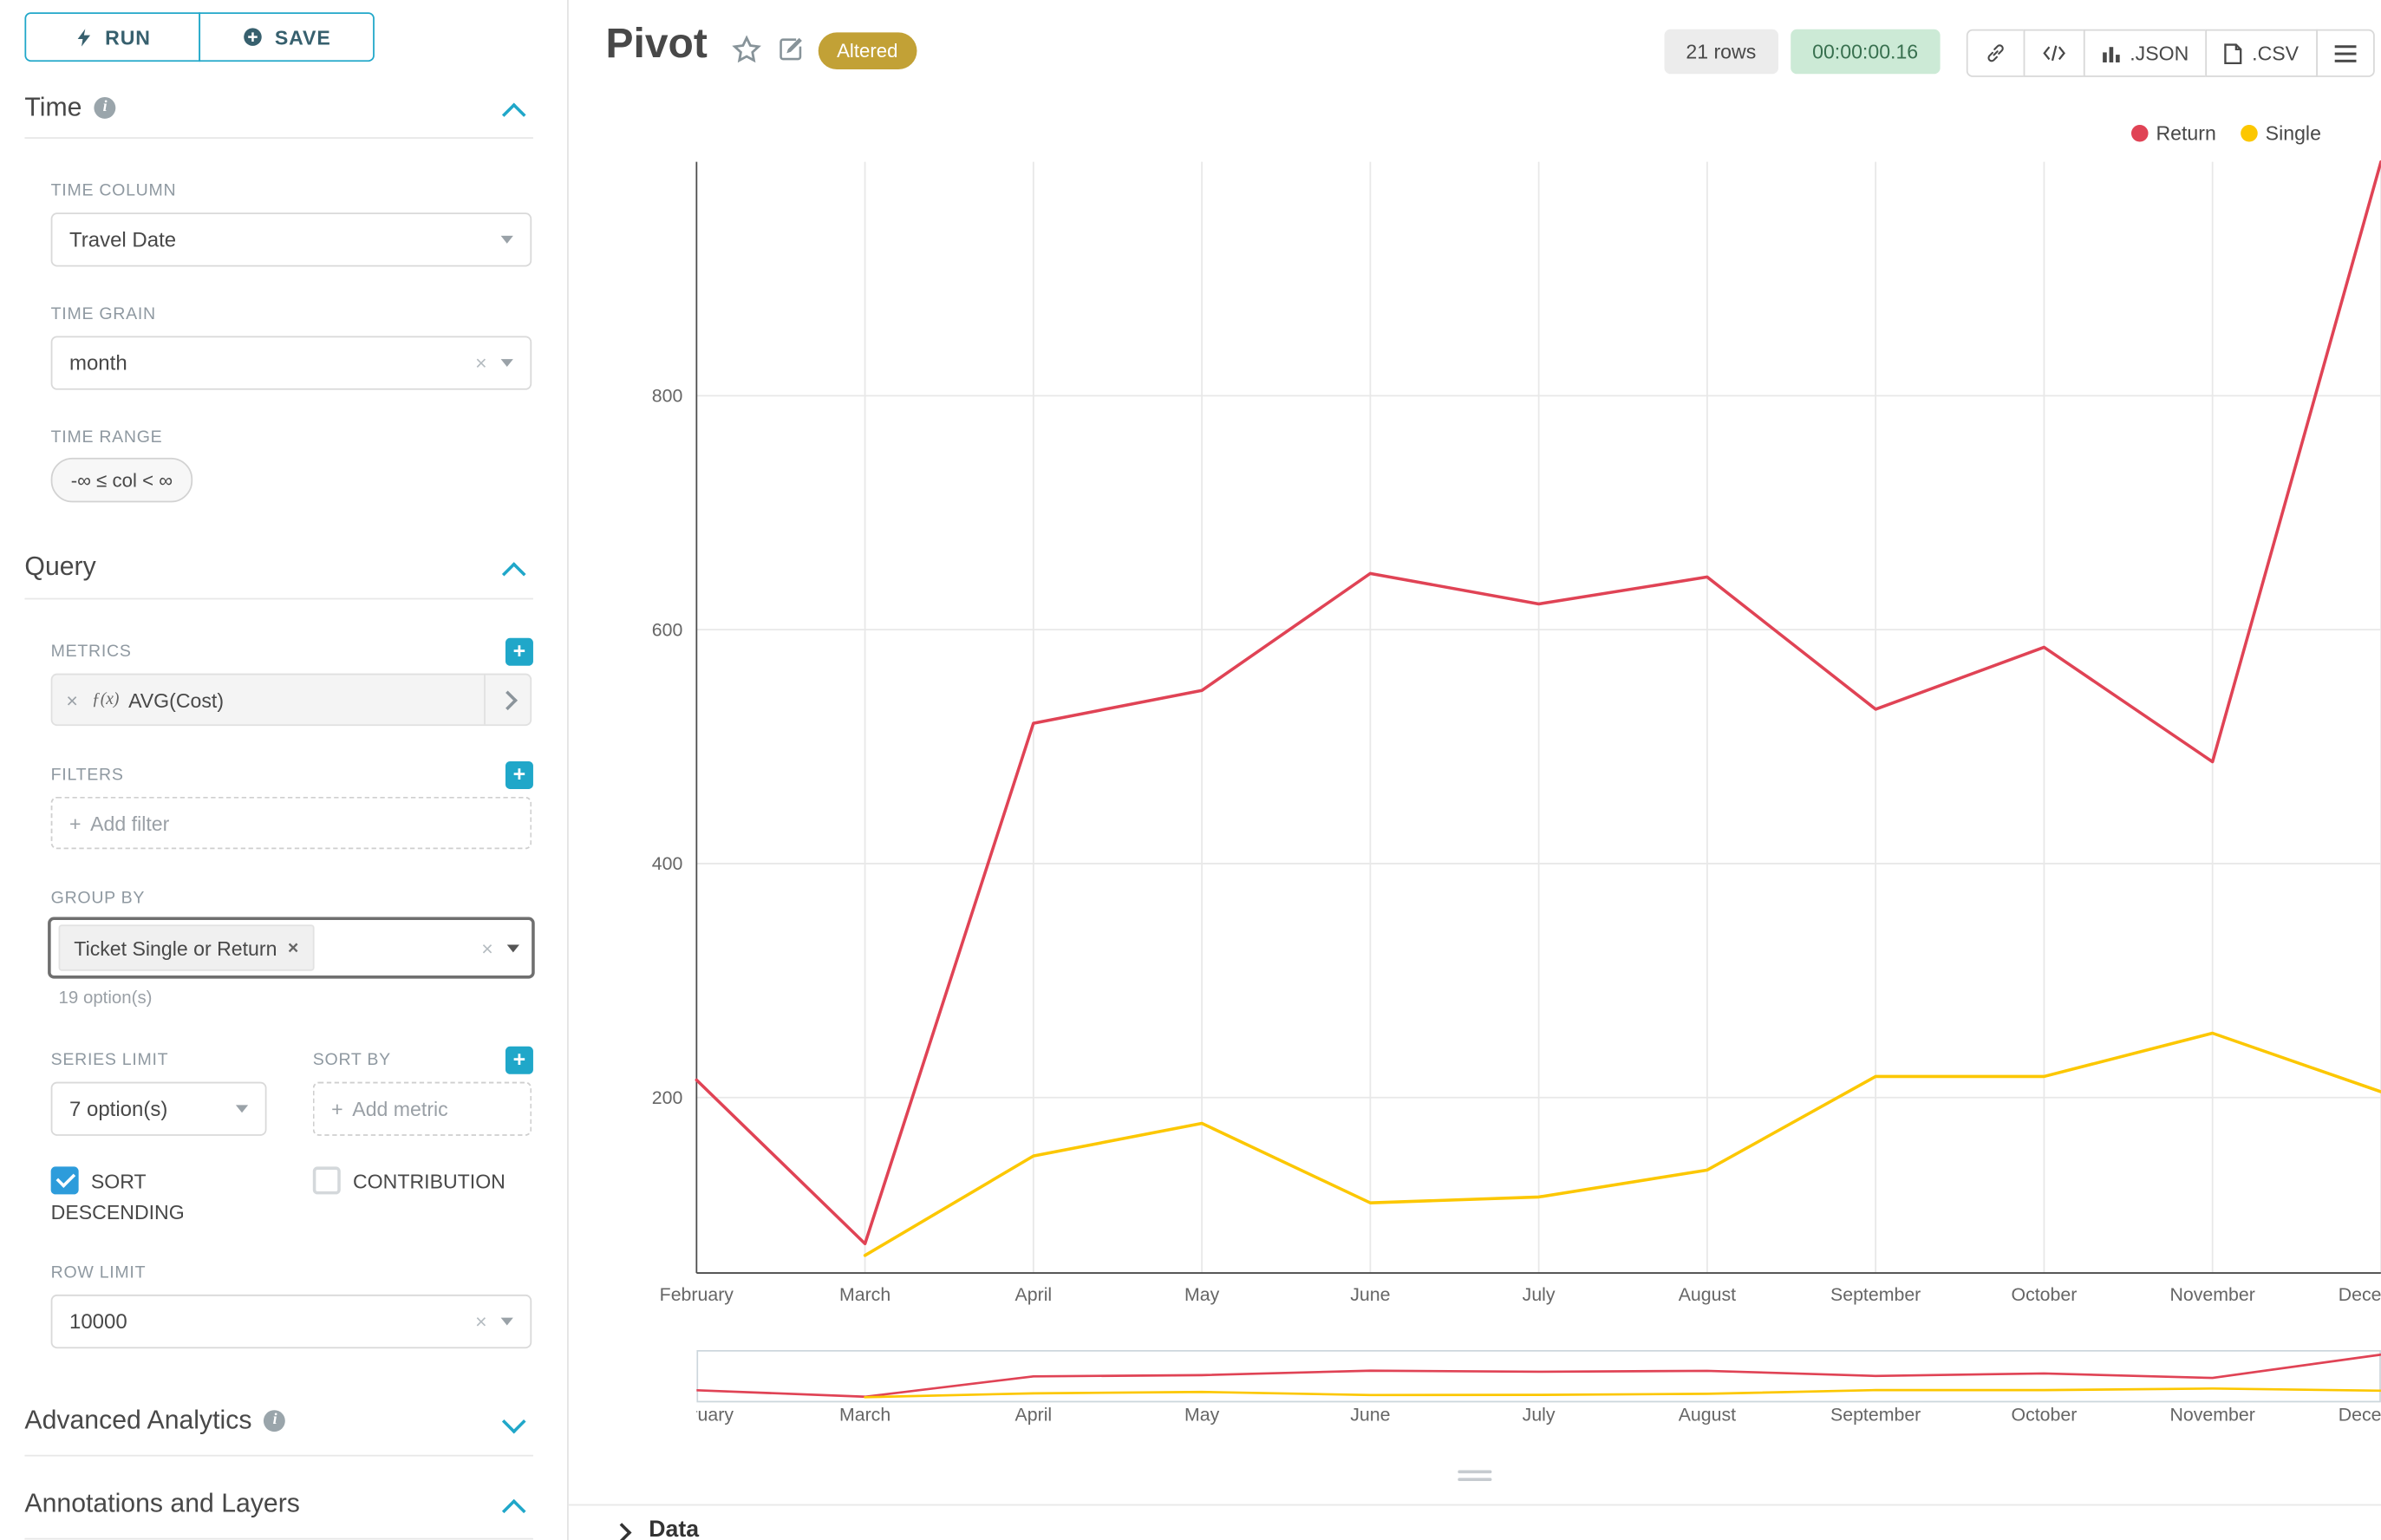 This screenshot has height=1540, width=2381. I want to click on time-section-header: Time, so click(70, 108).